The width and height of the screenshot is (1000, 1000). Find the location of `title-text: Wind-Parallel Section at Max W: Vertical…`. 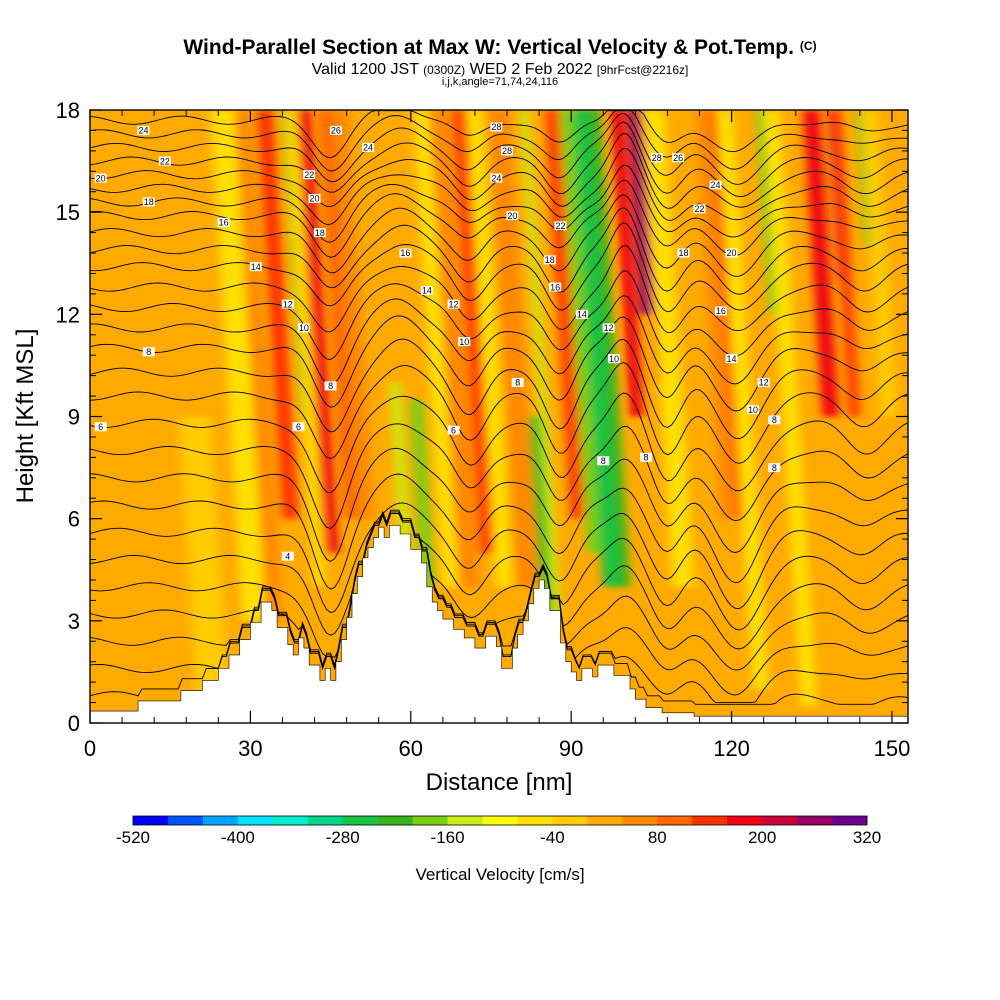

title-text: Wind-Parallel Section at Max W: Vertical… is located at coordinates (488, 47).